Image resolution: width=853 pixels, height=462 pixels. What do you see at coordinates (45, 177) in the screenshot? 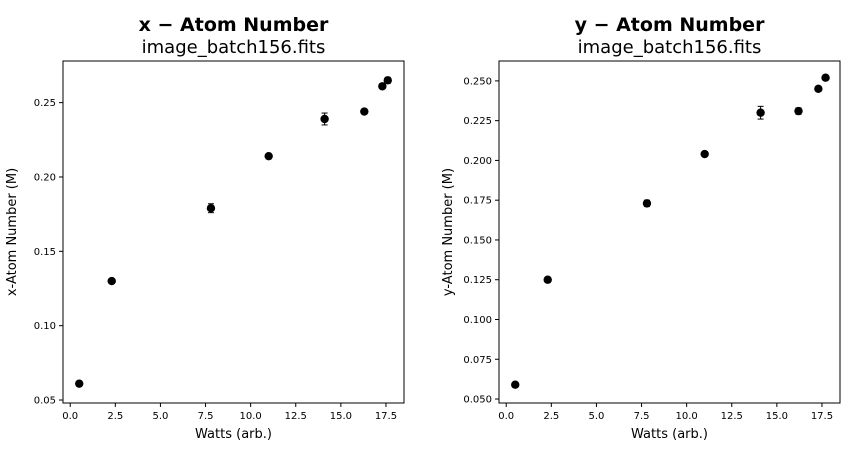
I see `y-tick-label: 0.20` at bounding box center [45, 177].